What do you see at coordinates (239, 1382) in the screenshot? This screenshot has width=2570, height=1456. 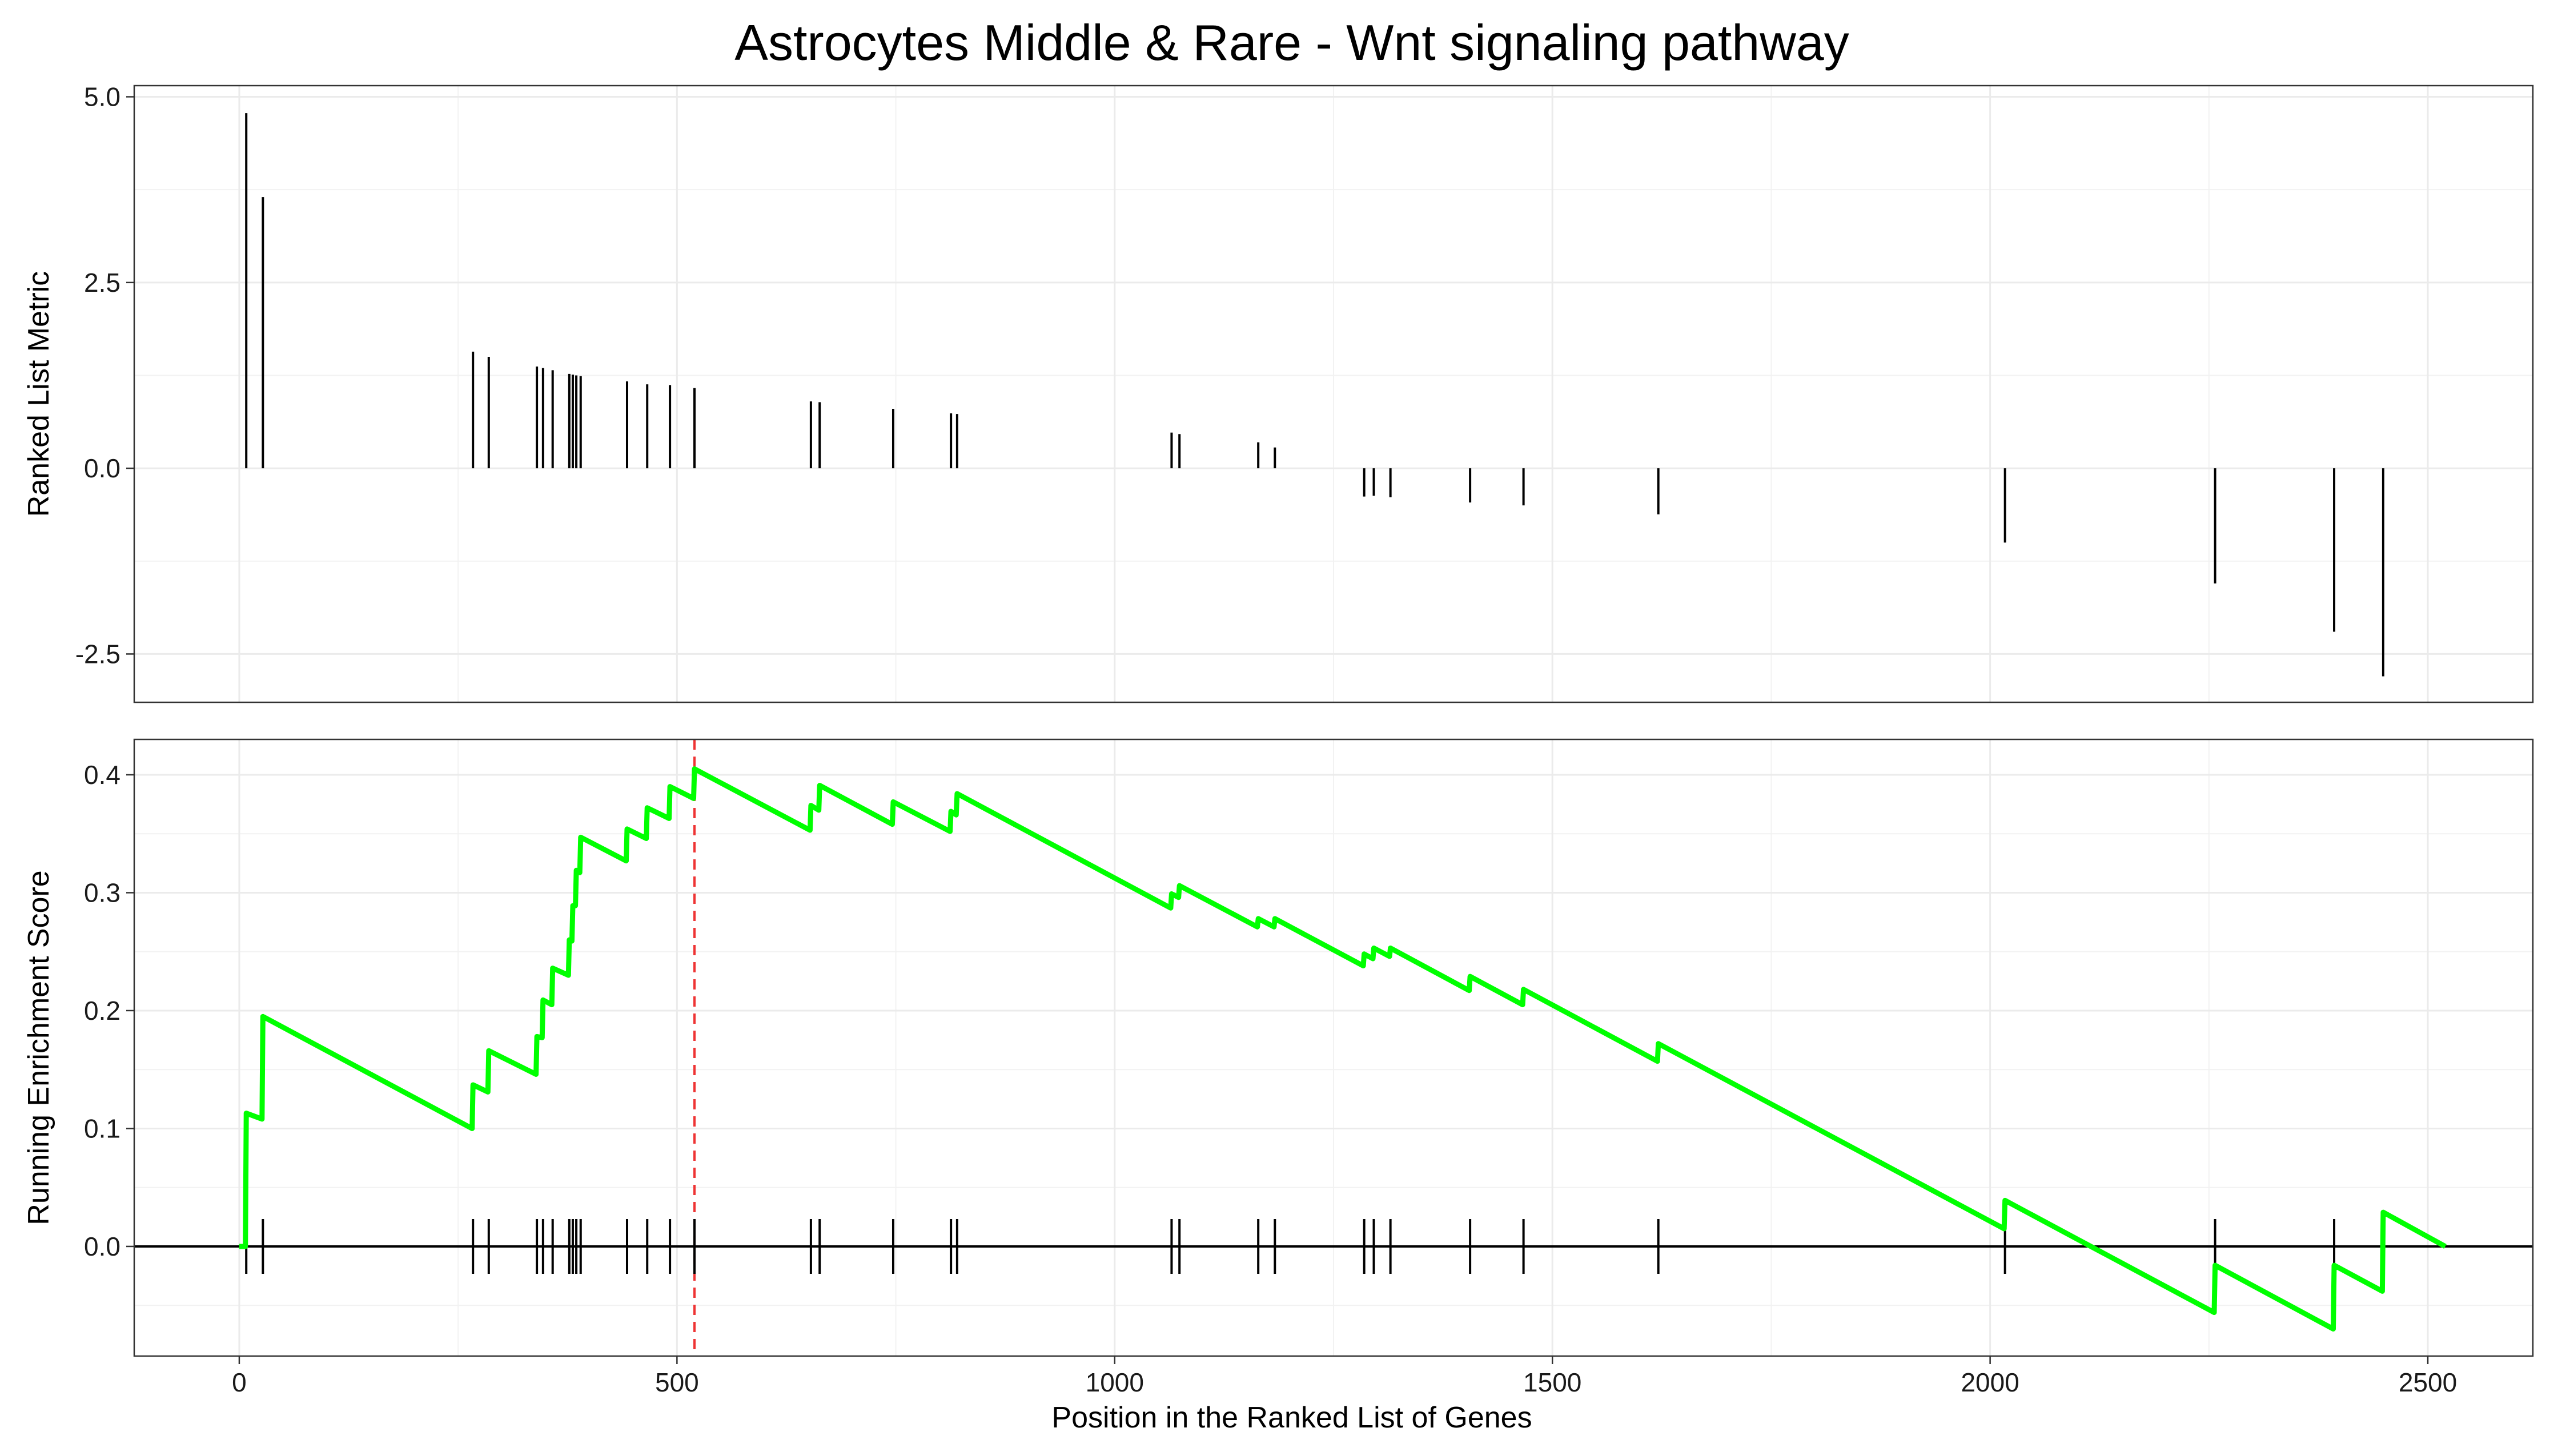 I see `x-tick-label: 0` at bounding box center [239, 1382].